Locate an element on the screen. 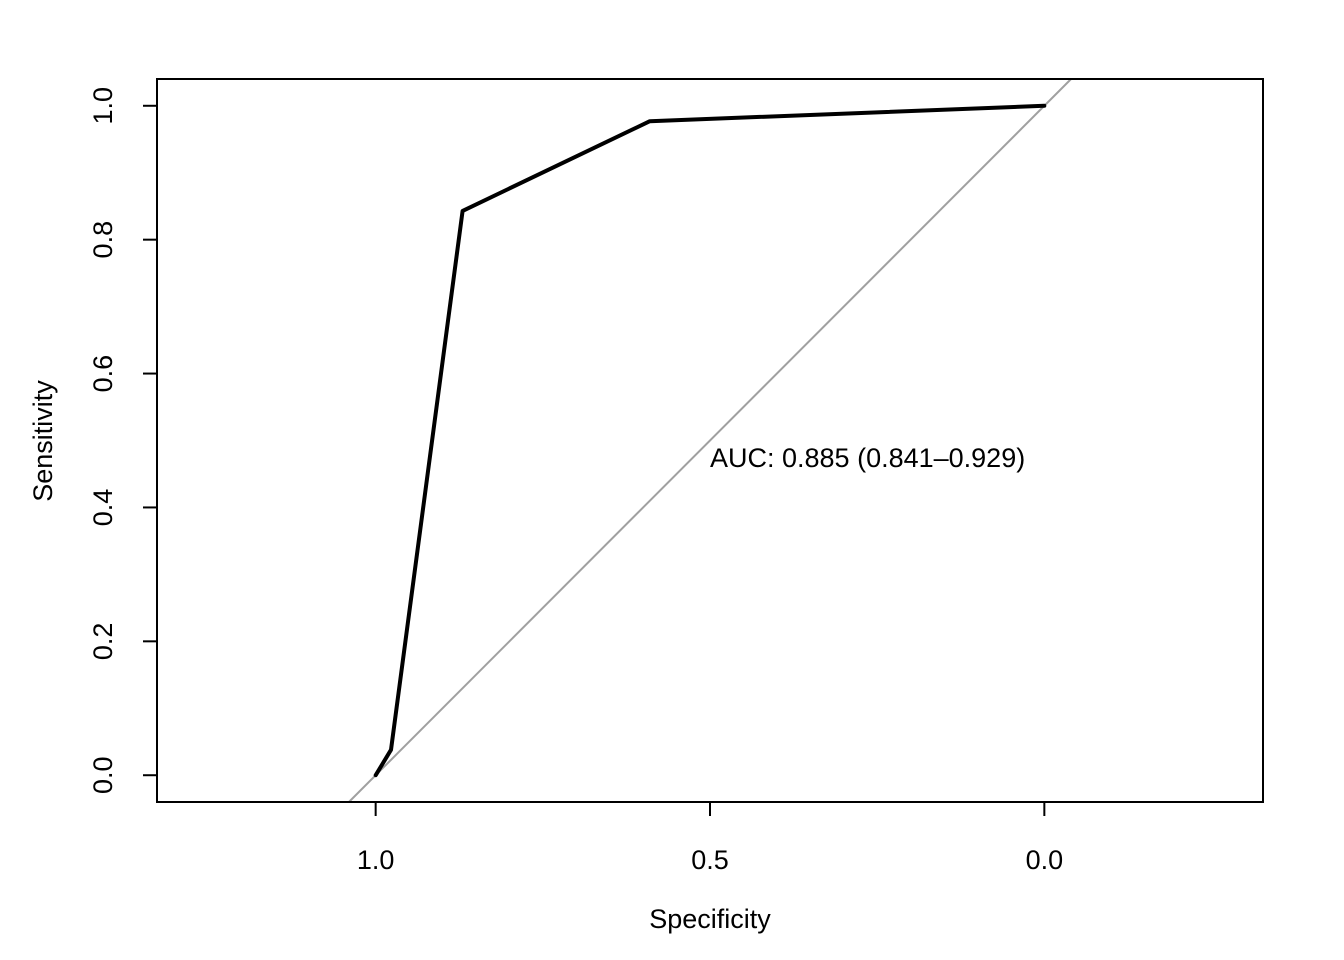 Image resolution: width=1344 pixels, height=960 pixels. y-tick-label: 0.6 is located at coordinates (103, 374).